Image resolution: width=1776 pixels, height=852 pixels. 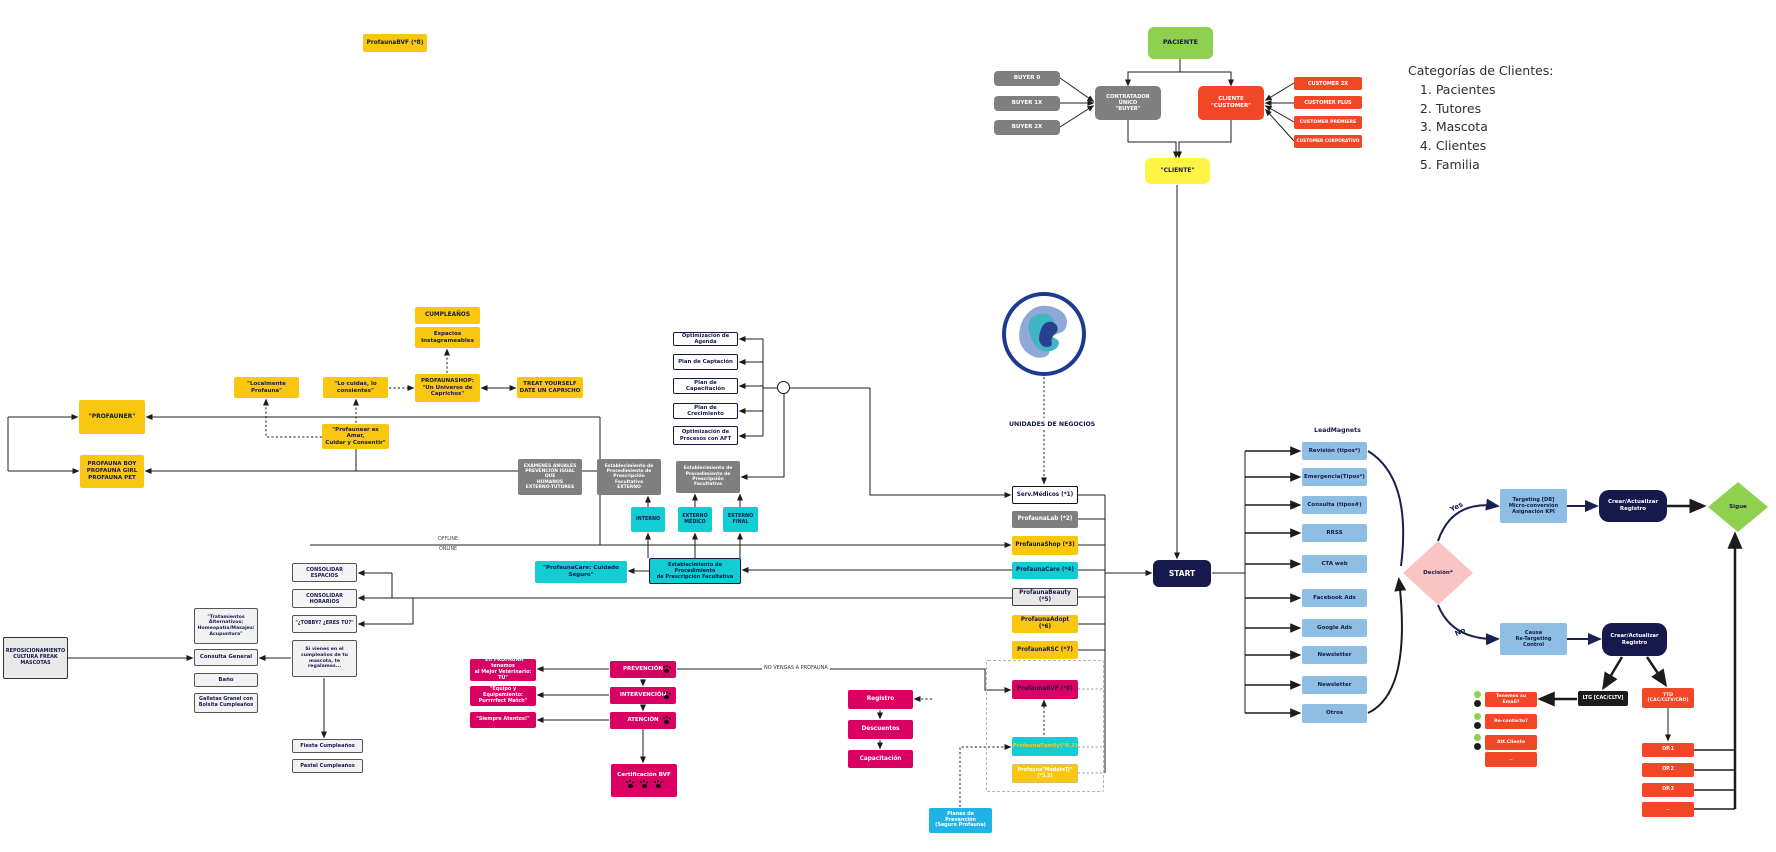 I want to click on atencion: ATENCIÓN, so click(x=643, y=720).